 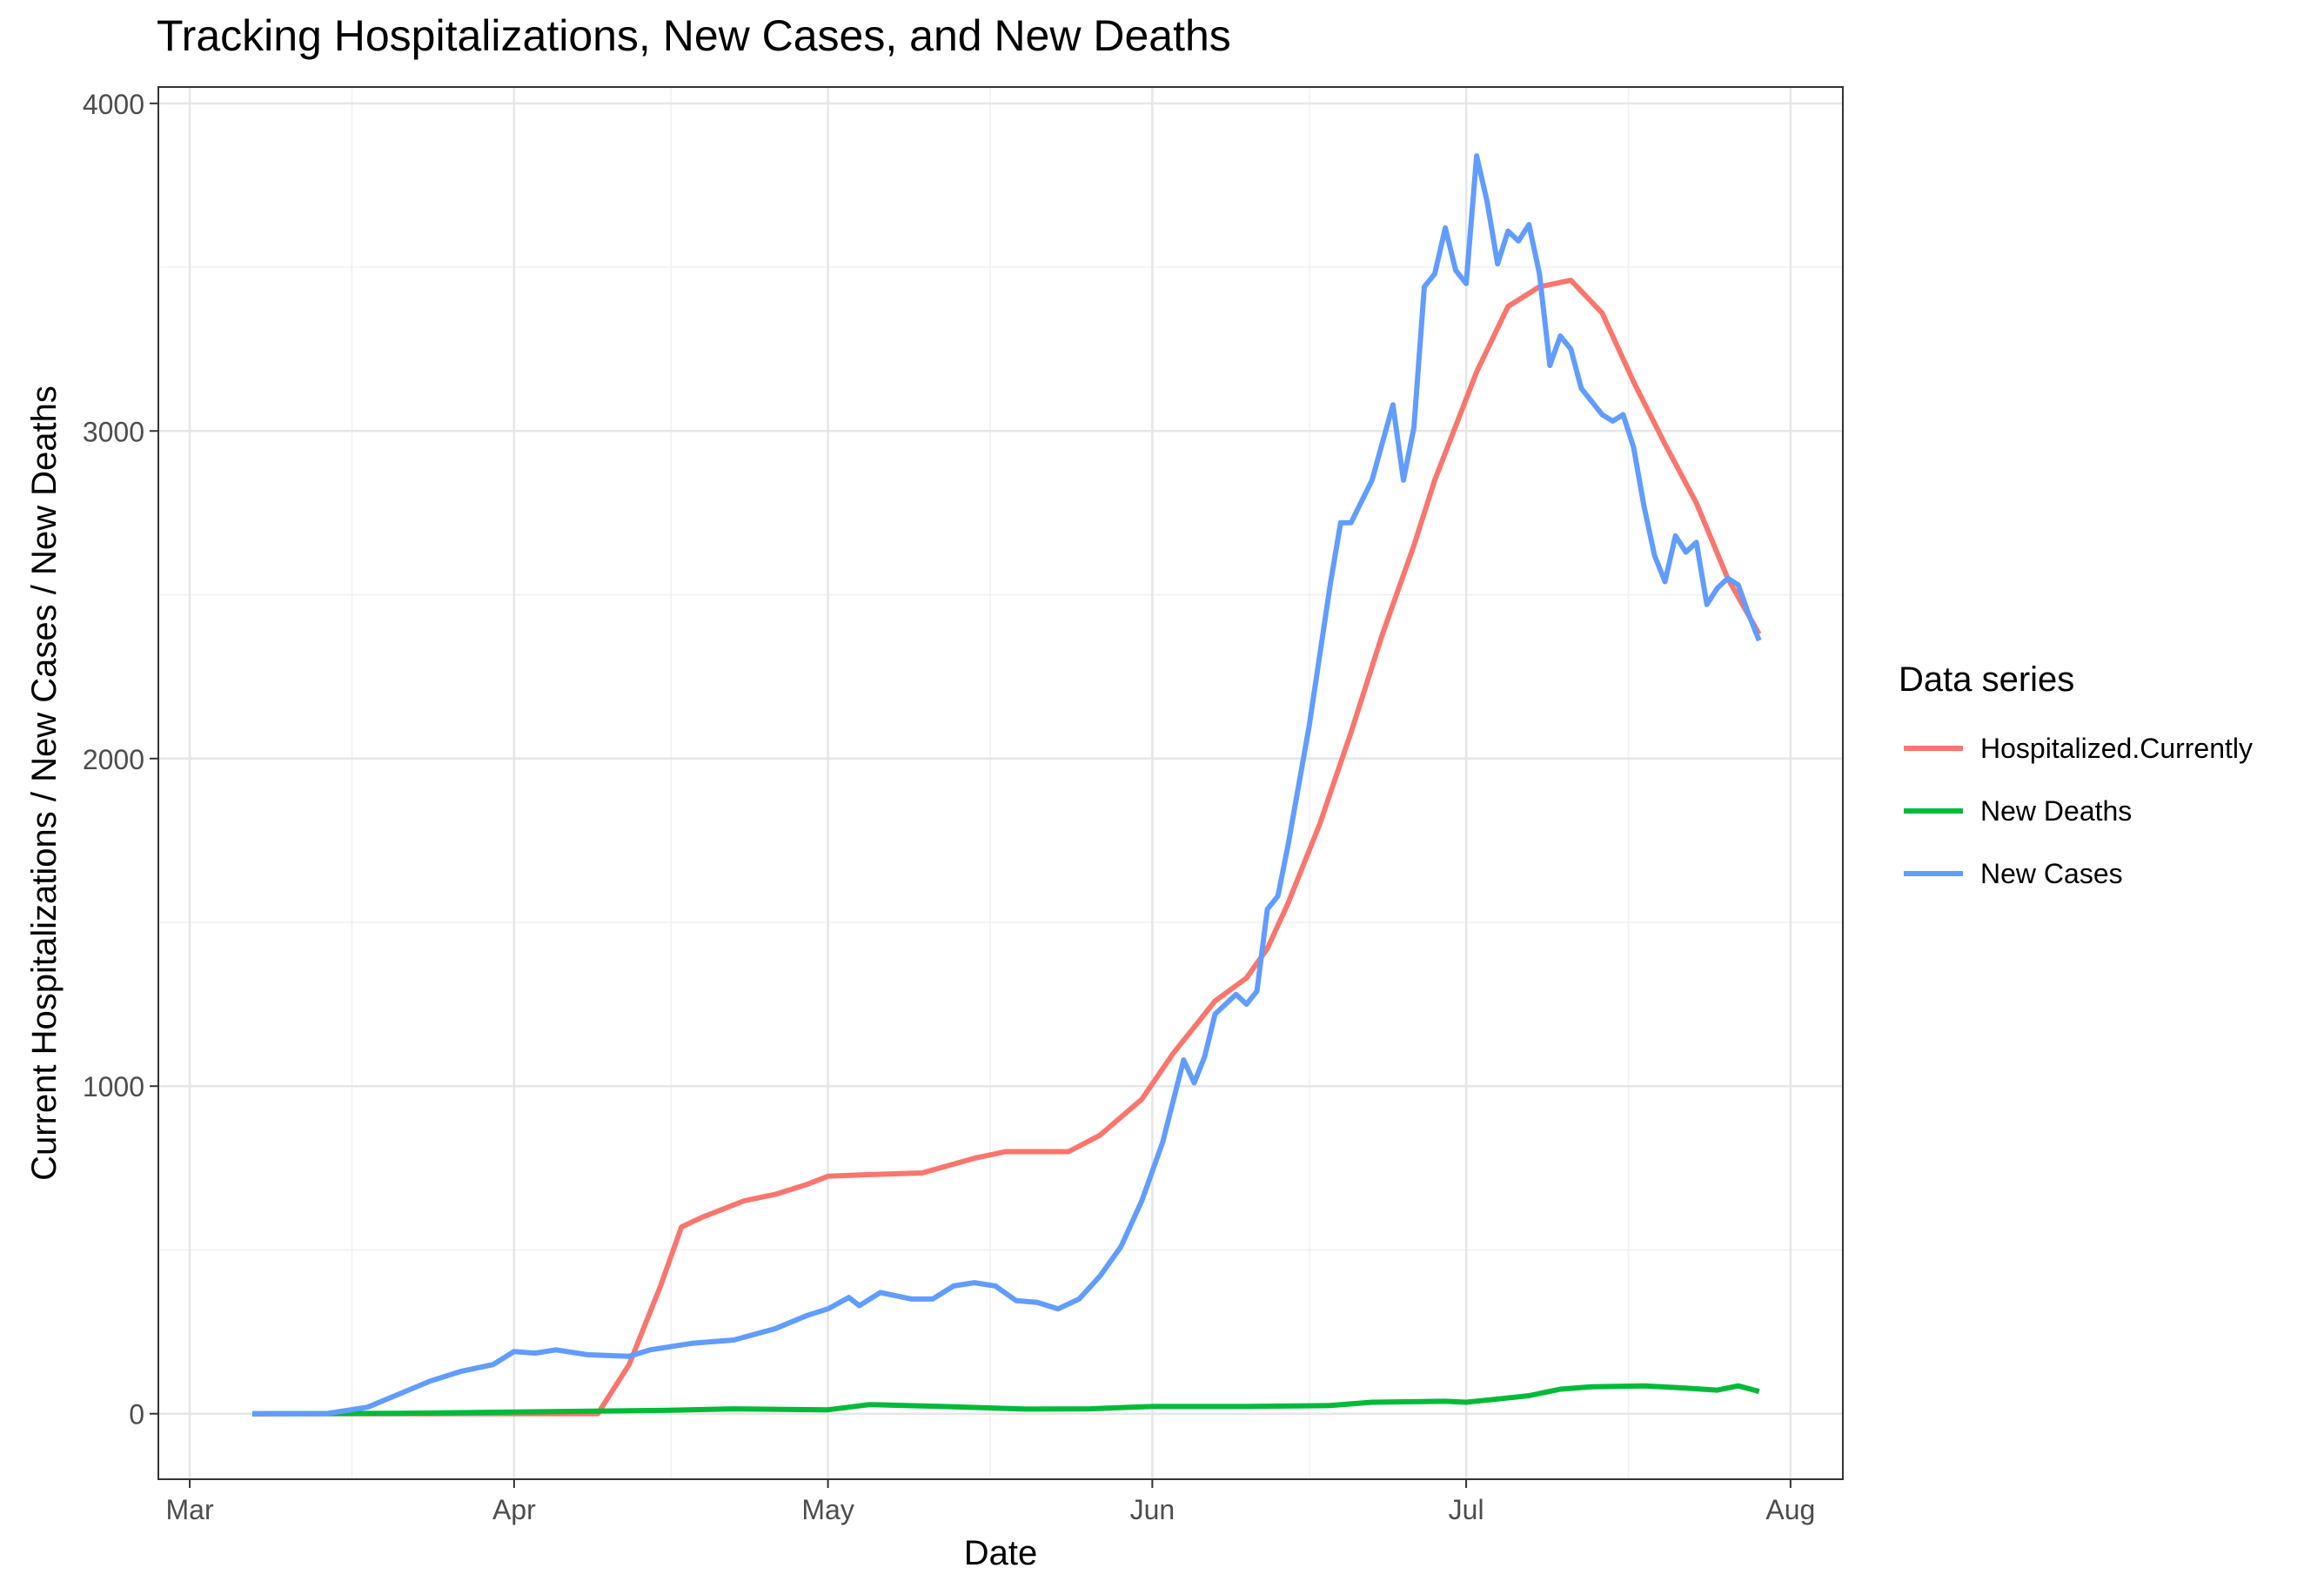 I want to click on y-tick-label: 4000, so click(x=113, y=104).